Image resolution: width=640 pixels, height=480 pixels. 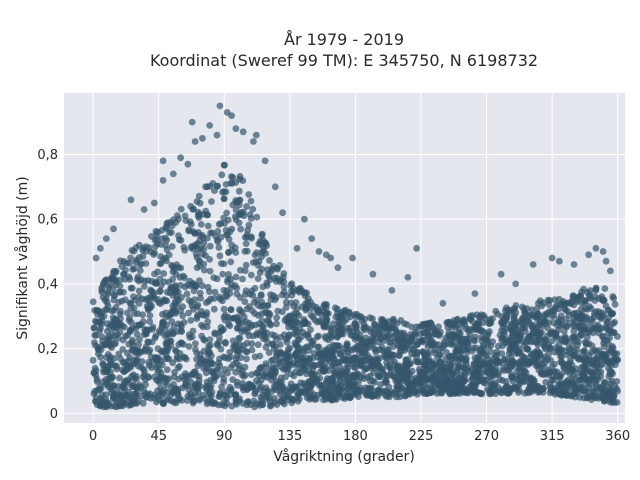 What do you see at coordinates (344, 39) in the screenshot?
I see `chart-title: År 1979 - 2019` at bounding box center [344, 39].